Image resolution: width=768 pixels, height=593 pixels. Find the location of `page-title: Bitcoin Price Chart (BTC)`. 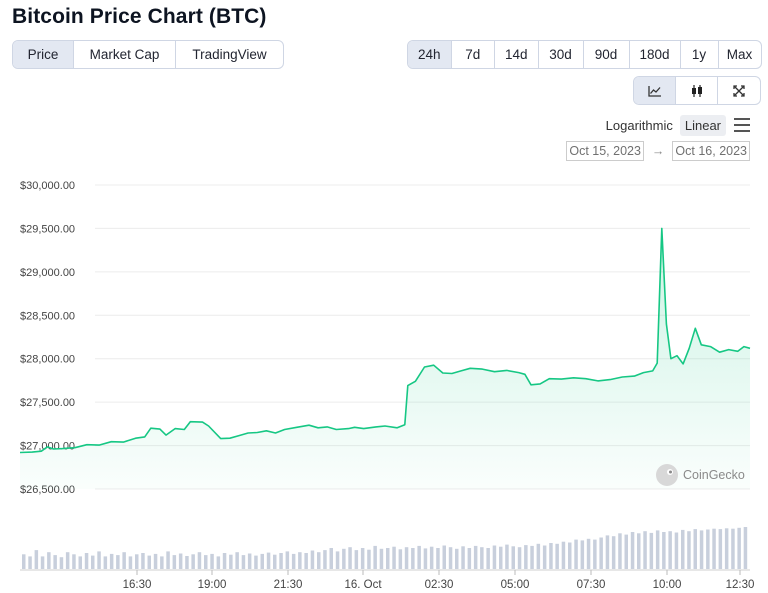

page-title: Bitcoin Price Chart (BTC) is located at coordinates (139, 16).